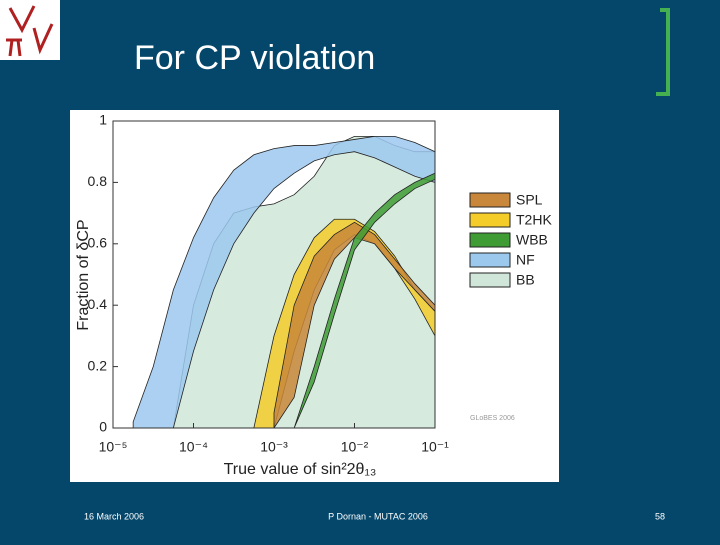 This screenshot has height=545, width=720. Describe the element at coordinates (435, 447) in the screenshot. I see `x-tick-label: 10⁻¹` at that location.